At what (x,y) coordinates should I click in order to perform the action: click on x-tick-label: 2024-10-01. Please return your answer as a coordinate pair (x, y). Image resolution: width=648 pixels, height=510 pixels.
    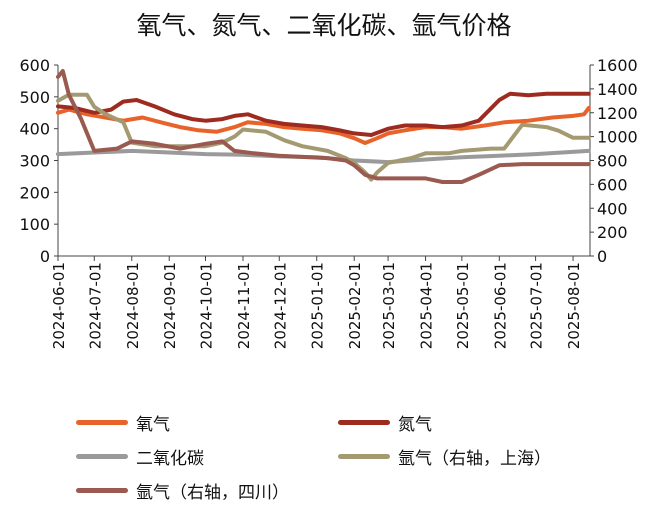
    Looking at the image, I should click on (207, 305).